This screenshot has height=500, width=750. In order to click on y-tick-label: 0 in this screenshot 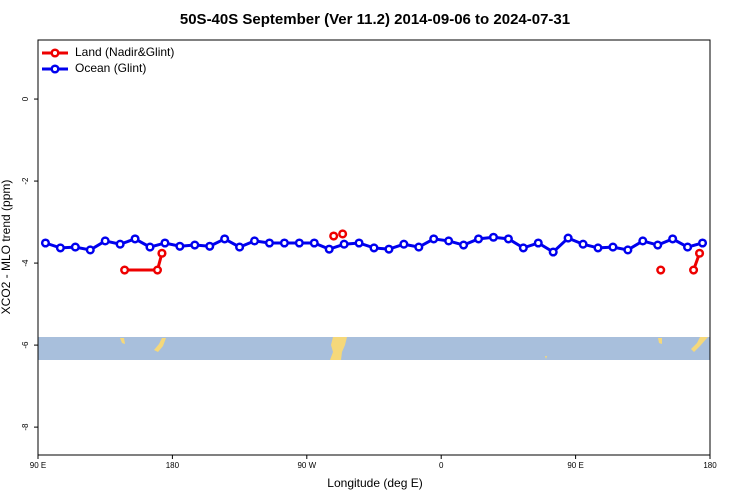, I will do `click(25, 98)`.